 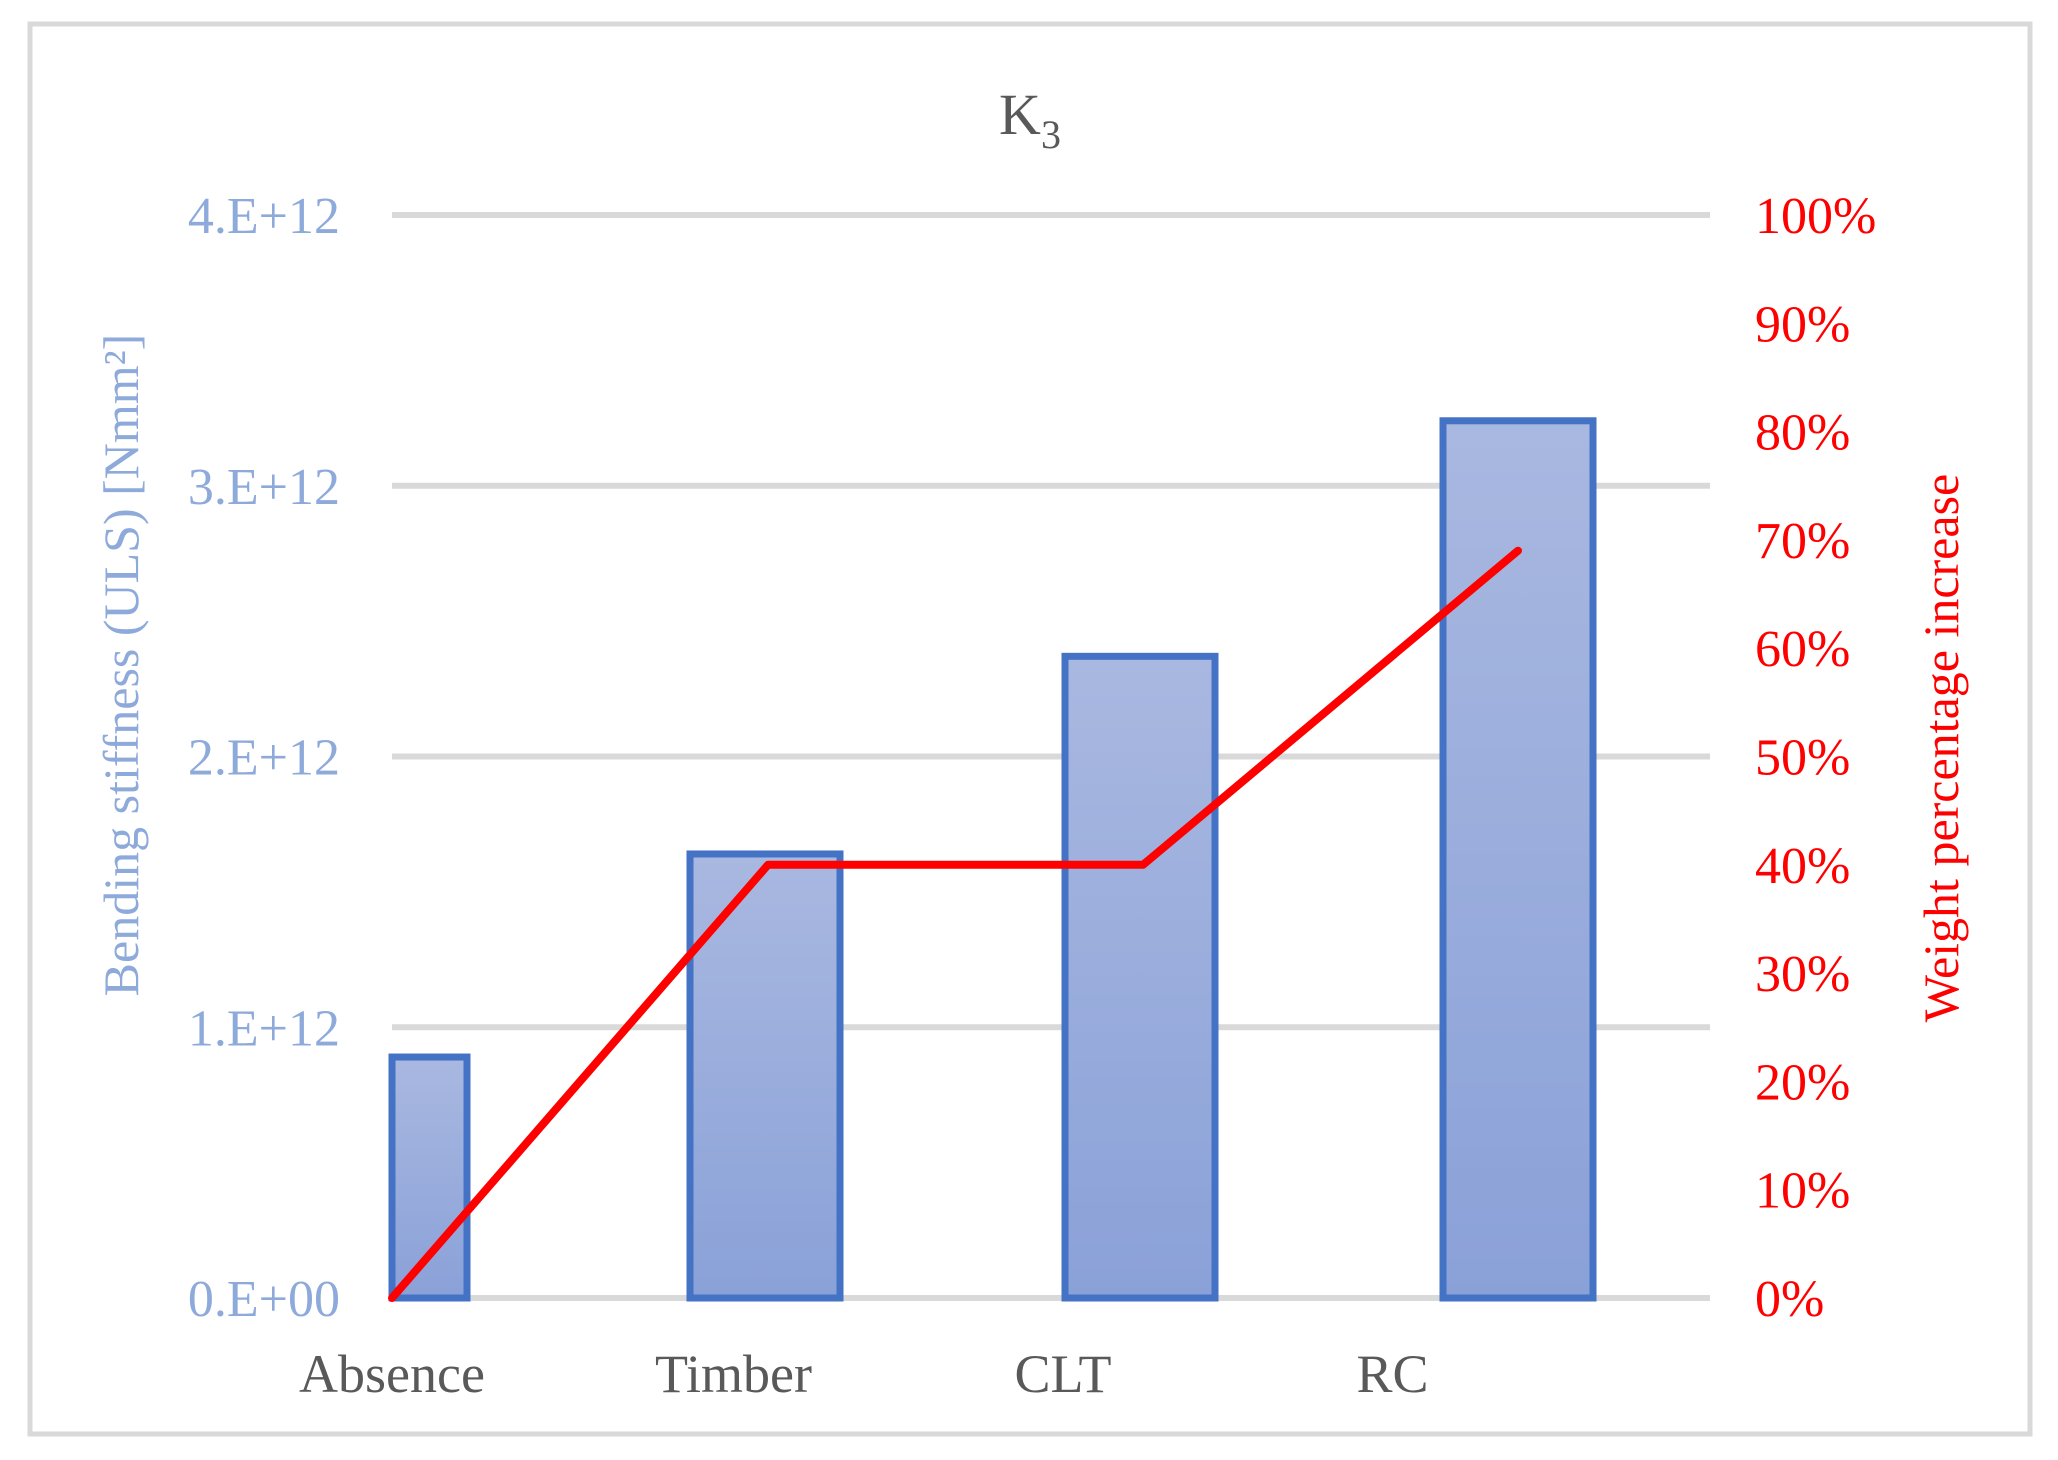 I want to click on left-axis-ticks: 0.E+00 1.E+12 2.E+12 3.E+12 4.E+12, so click(x=264, y=758).